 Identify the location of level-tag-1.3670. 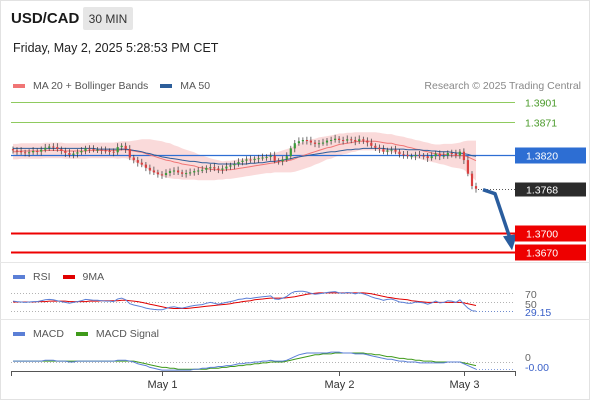
(550, 252).